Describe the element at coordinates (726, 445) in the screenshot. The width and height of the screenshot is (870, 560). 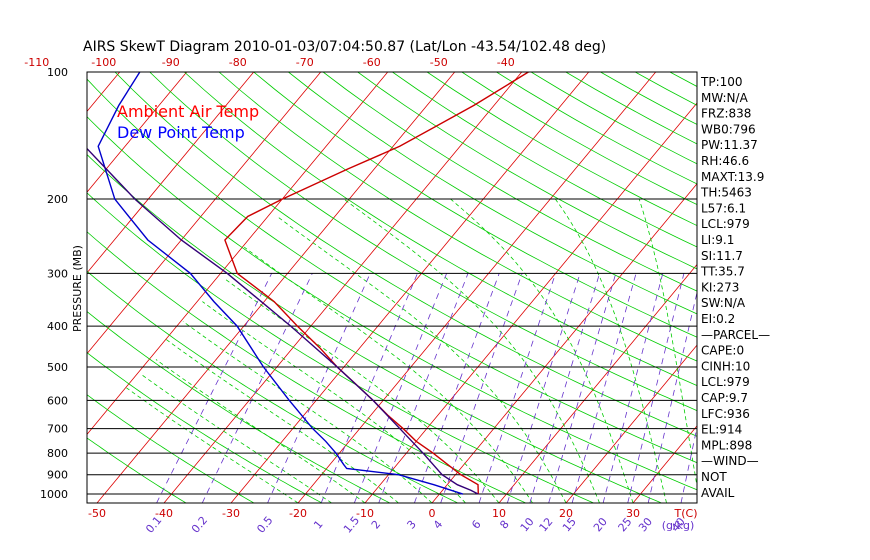
I see `index-entry: MPL:898` at that location.